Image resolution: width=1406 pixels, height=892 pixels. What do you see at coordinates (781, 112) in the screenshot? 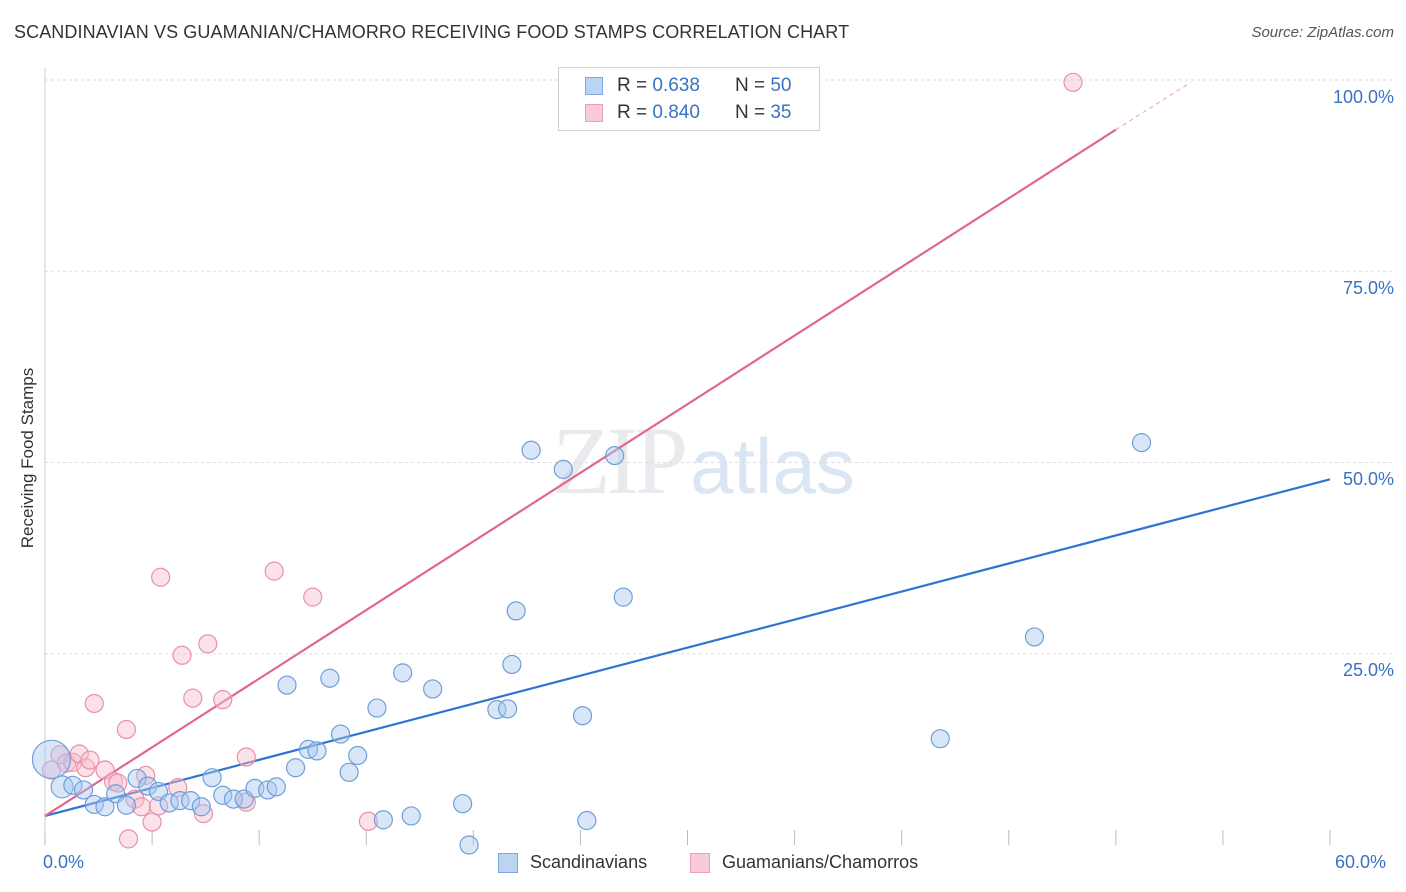
I see `legend-n-value: 35` at bounding box center [781, 112].